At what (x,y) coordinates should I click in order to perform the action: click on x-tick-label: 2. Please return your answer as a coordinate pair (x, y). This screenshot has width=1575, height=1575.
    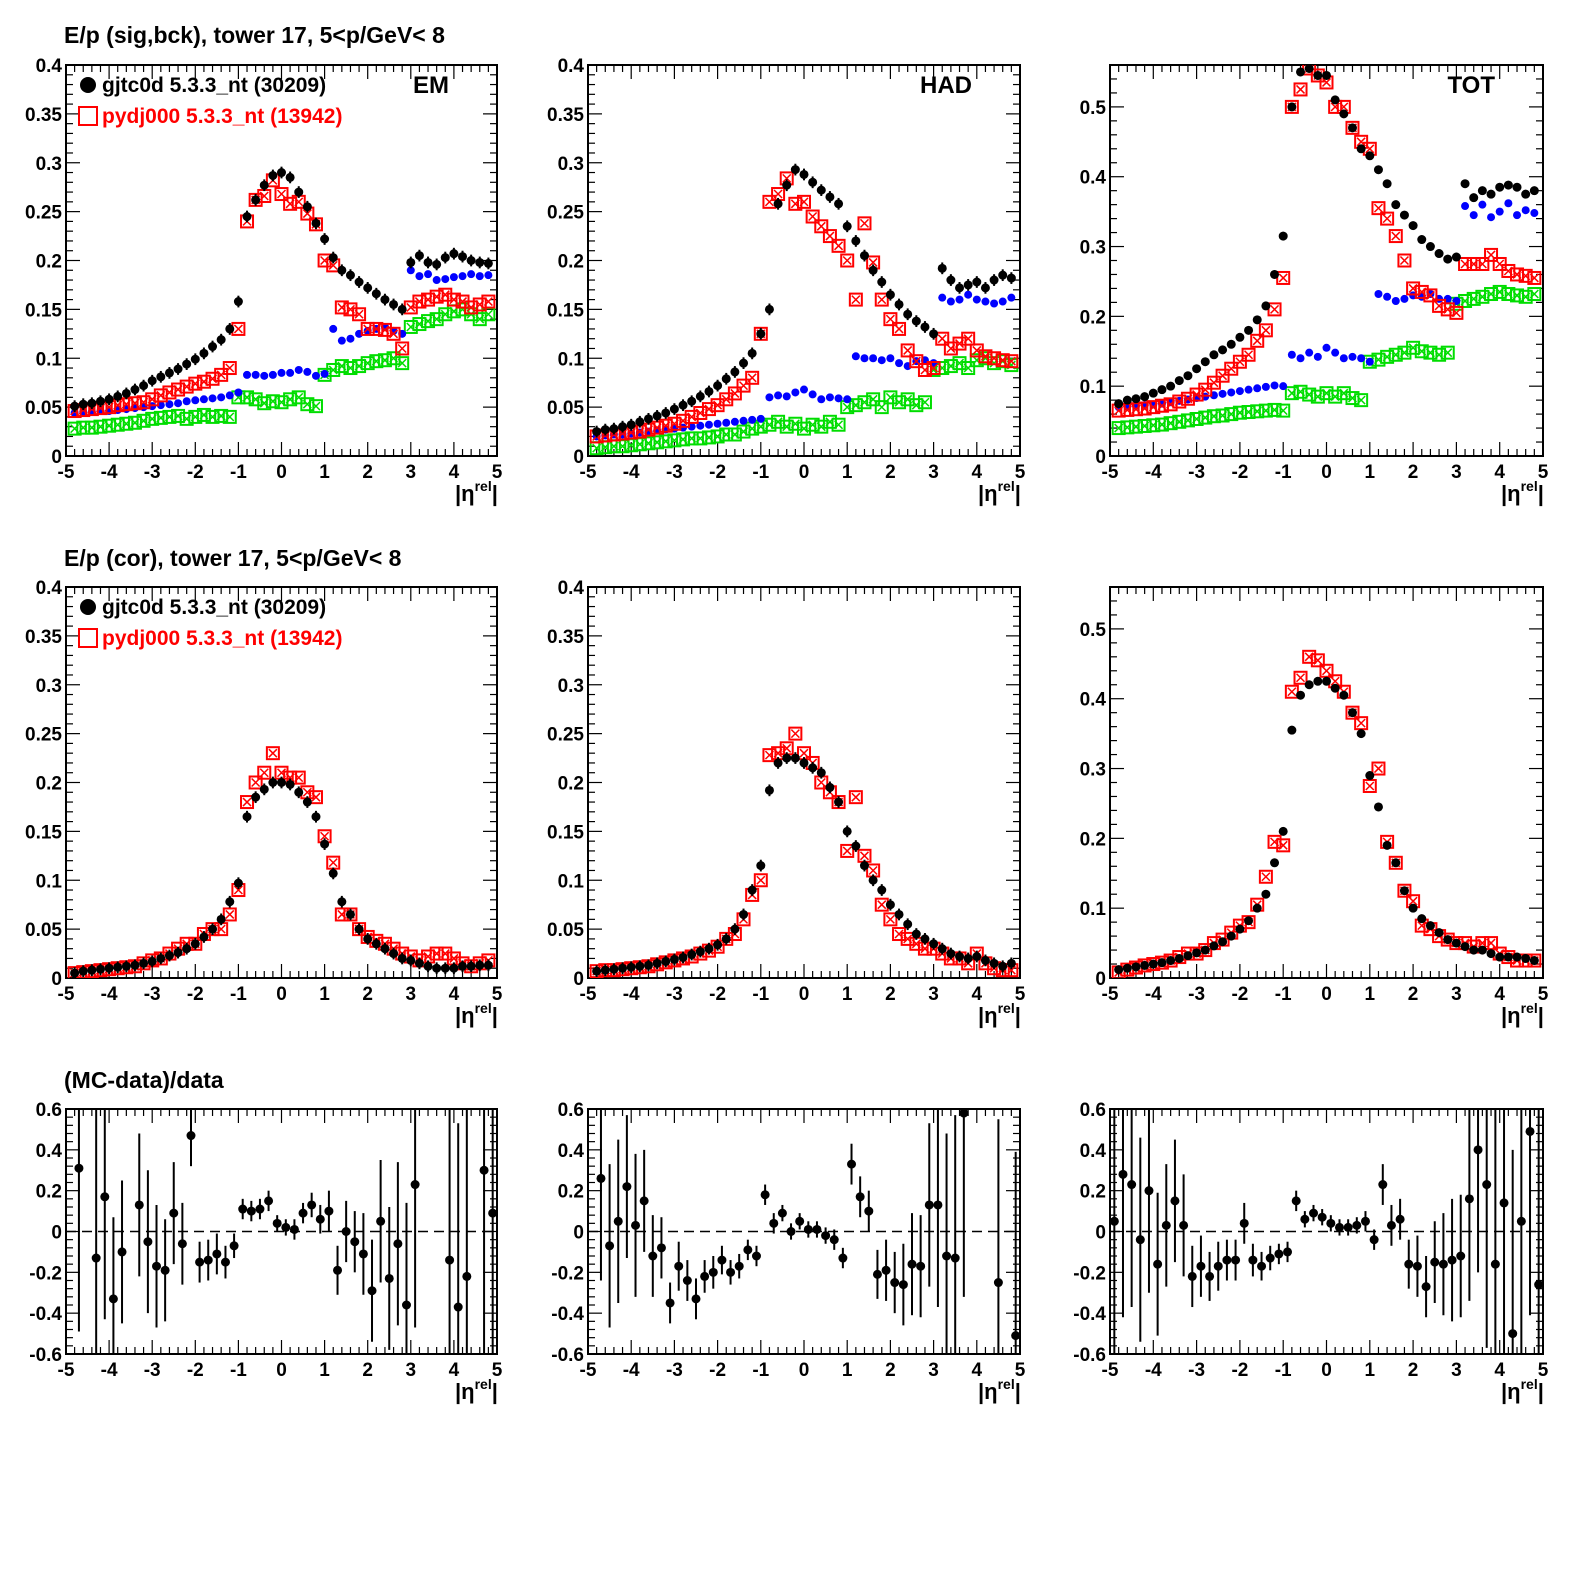
    Looking at the image, I should click on (367, 472).